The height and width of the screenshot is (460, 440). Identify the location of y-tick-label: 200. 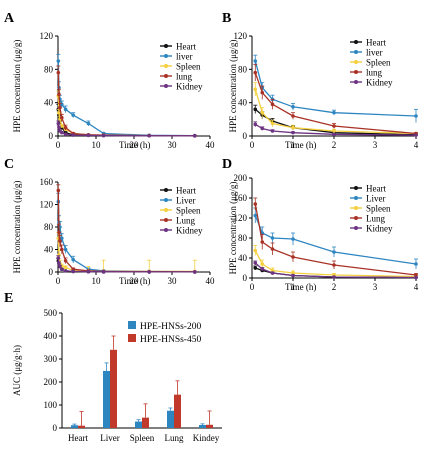
(241, 178).